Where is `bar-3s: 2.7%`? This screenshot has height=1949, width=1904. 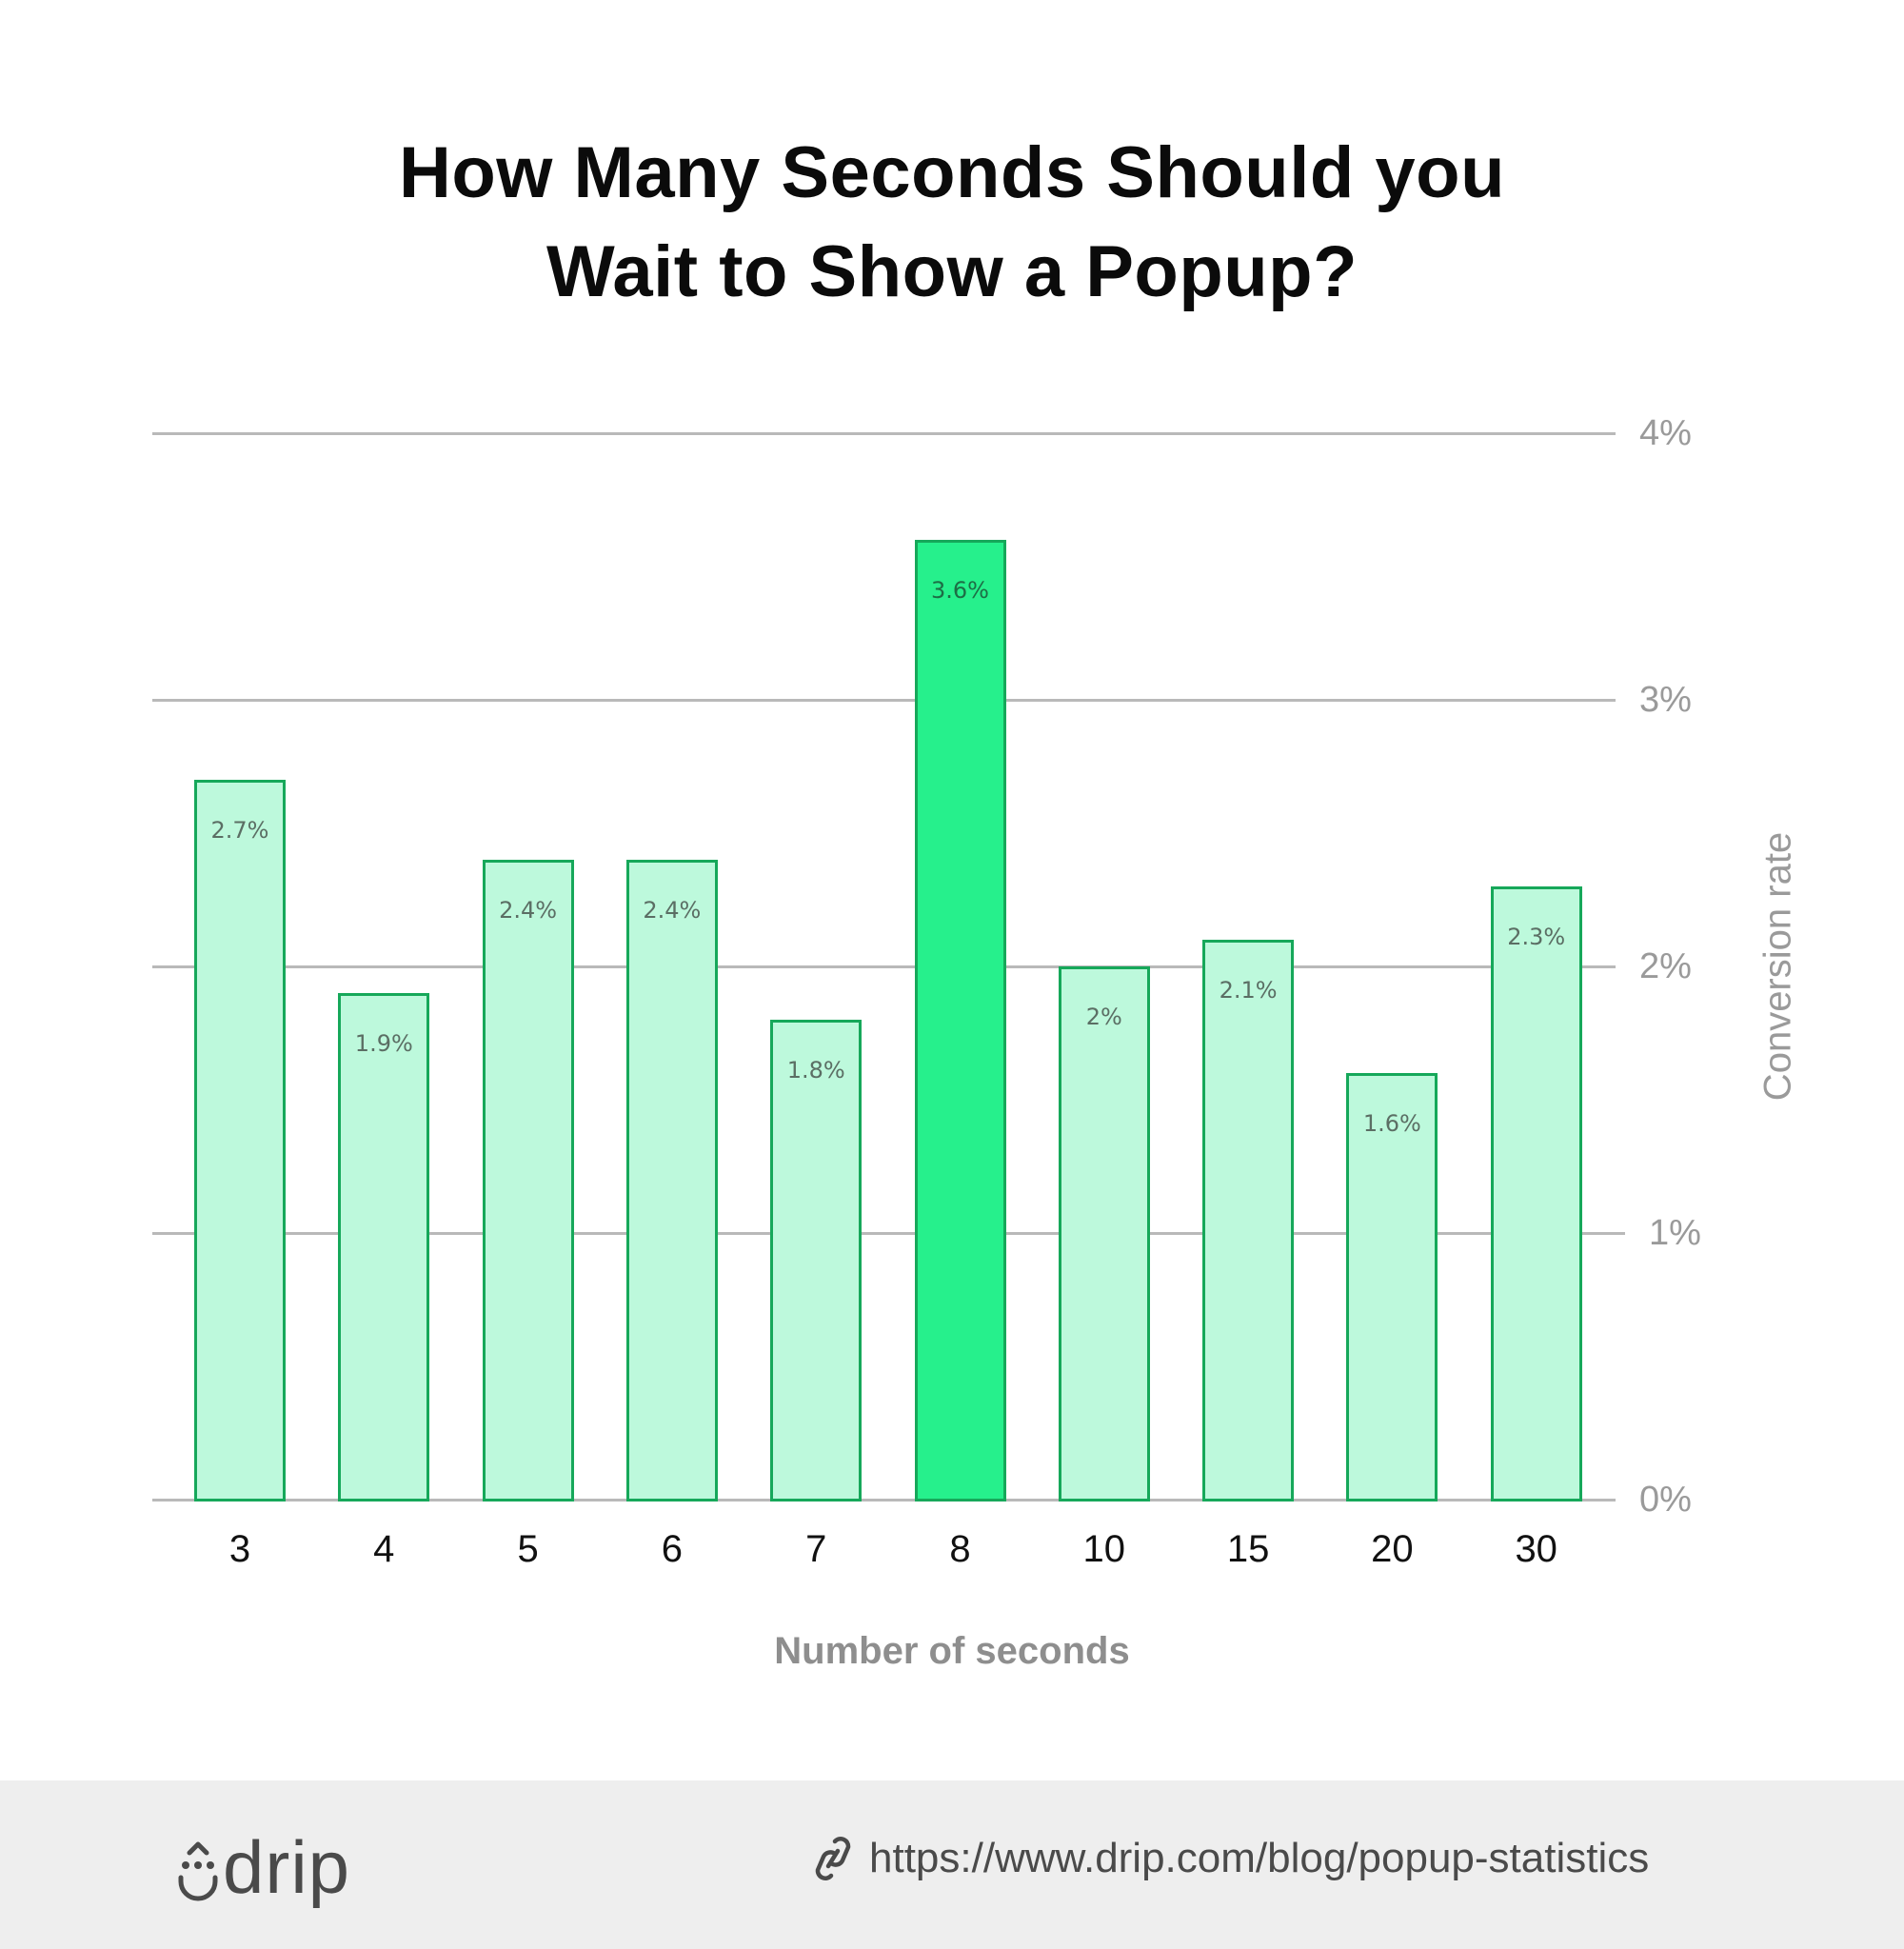
bar-3s: 2.7% is located at coordinates (240, 1141).